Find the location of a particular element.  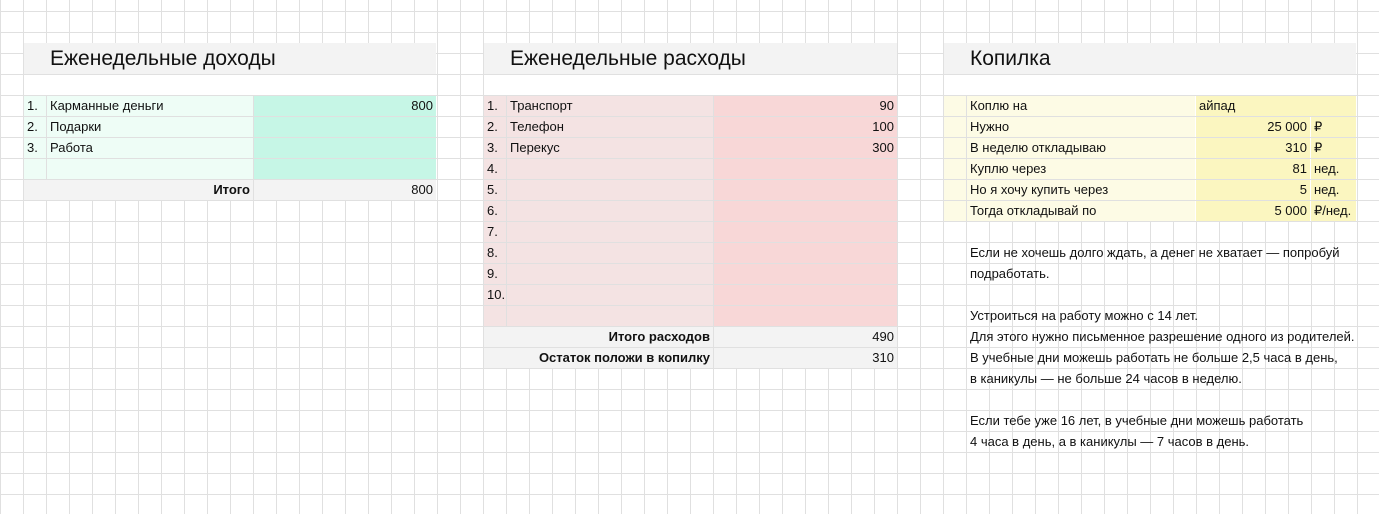

item-label: Телефон is located at coordinates (610, 127).